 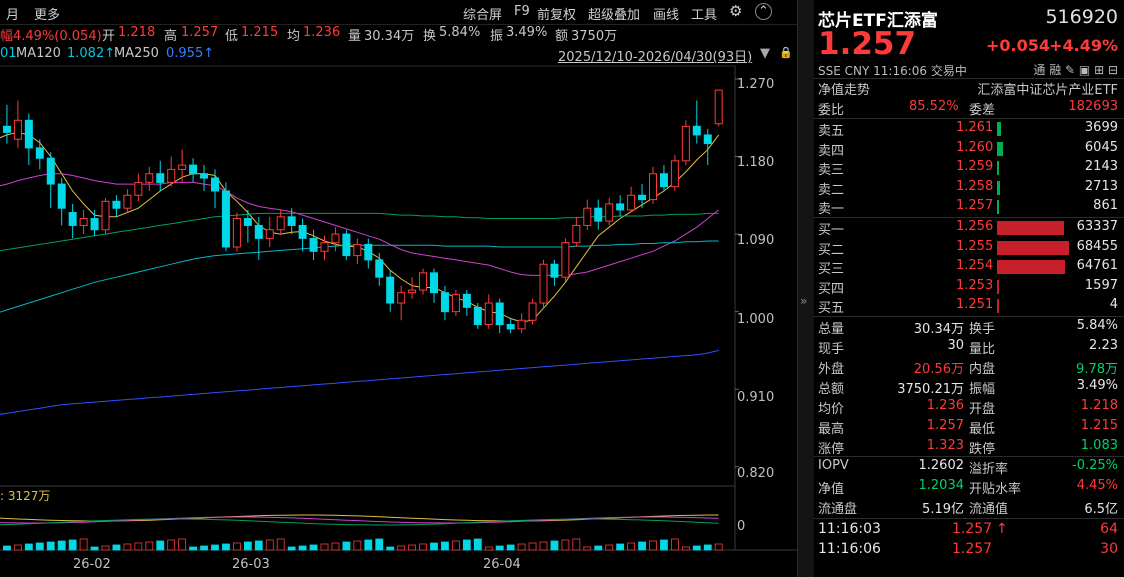 What do you see at coordinates (969, 447) in the screenshot?
I see `stat-row: 涨停 1.323 跌停 1.083` at bounding box center [969, 447].